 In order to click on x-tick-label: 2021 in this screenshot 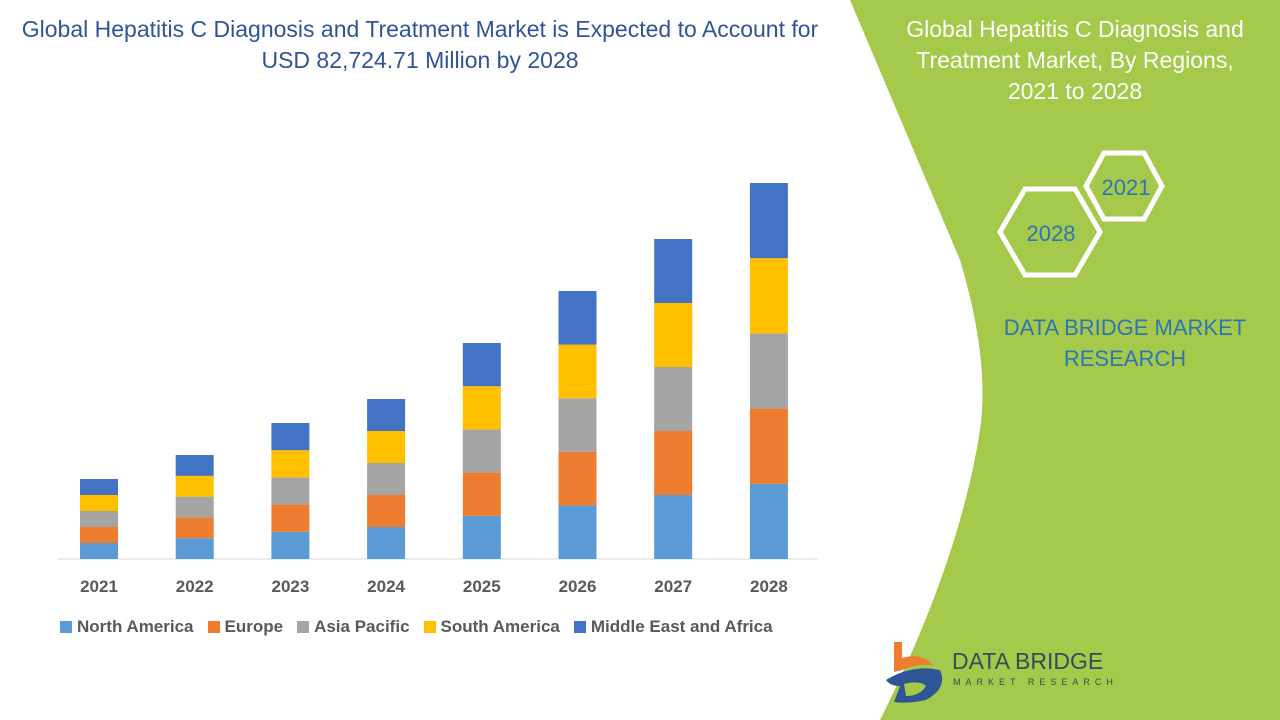, I will do `click(99, 586)`.